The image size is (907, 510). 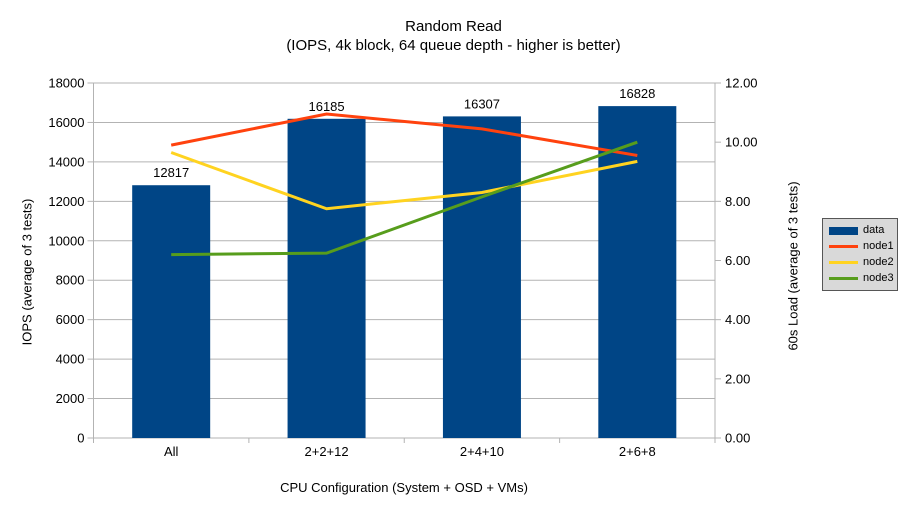 I want to click on right-axis-tick-label: 4.00, so click(x=737, y=319).